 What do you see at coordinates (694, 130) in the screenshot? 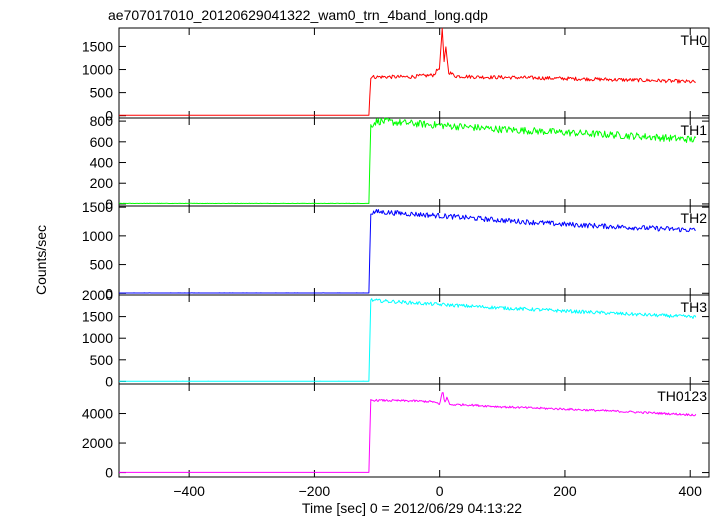
I see `series-label: TH1` at bounding box center [694, 130].